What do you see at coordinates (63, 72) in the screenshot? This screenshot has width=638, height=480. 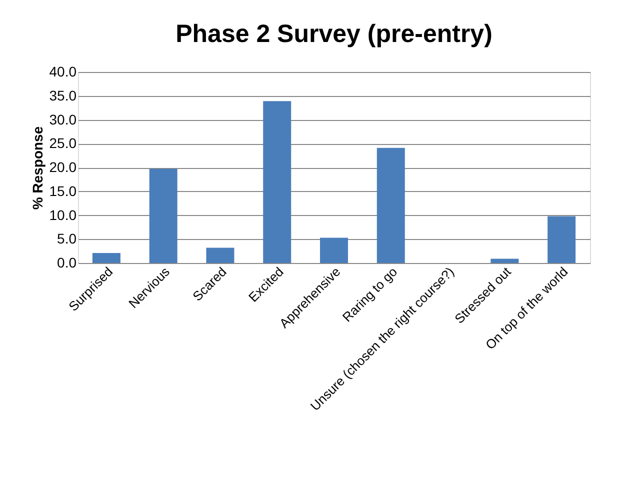 I see `y-tick-label: 40.0` at bounding box center [63, 72].